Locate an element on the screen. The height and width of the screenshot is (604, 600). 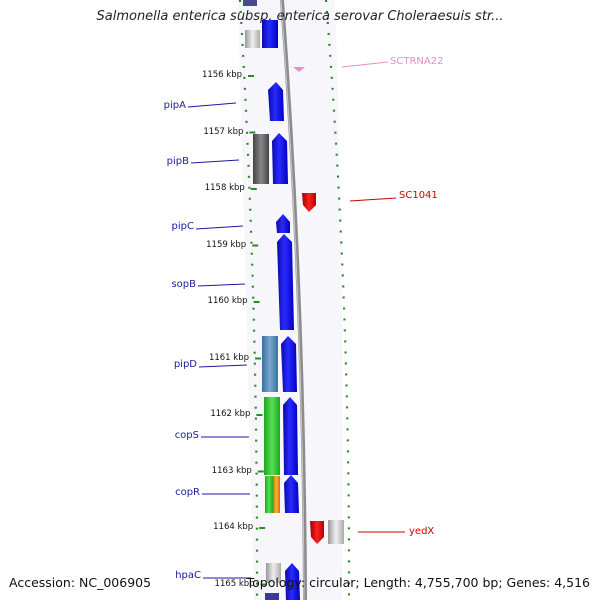
tick-label: 1159 kbp is located at coordinates (226, 244).